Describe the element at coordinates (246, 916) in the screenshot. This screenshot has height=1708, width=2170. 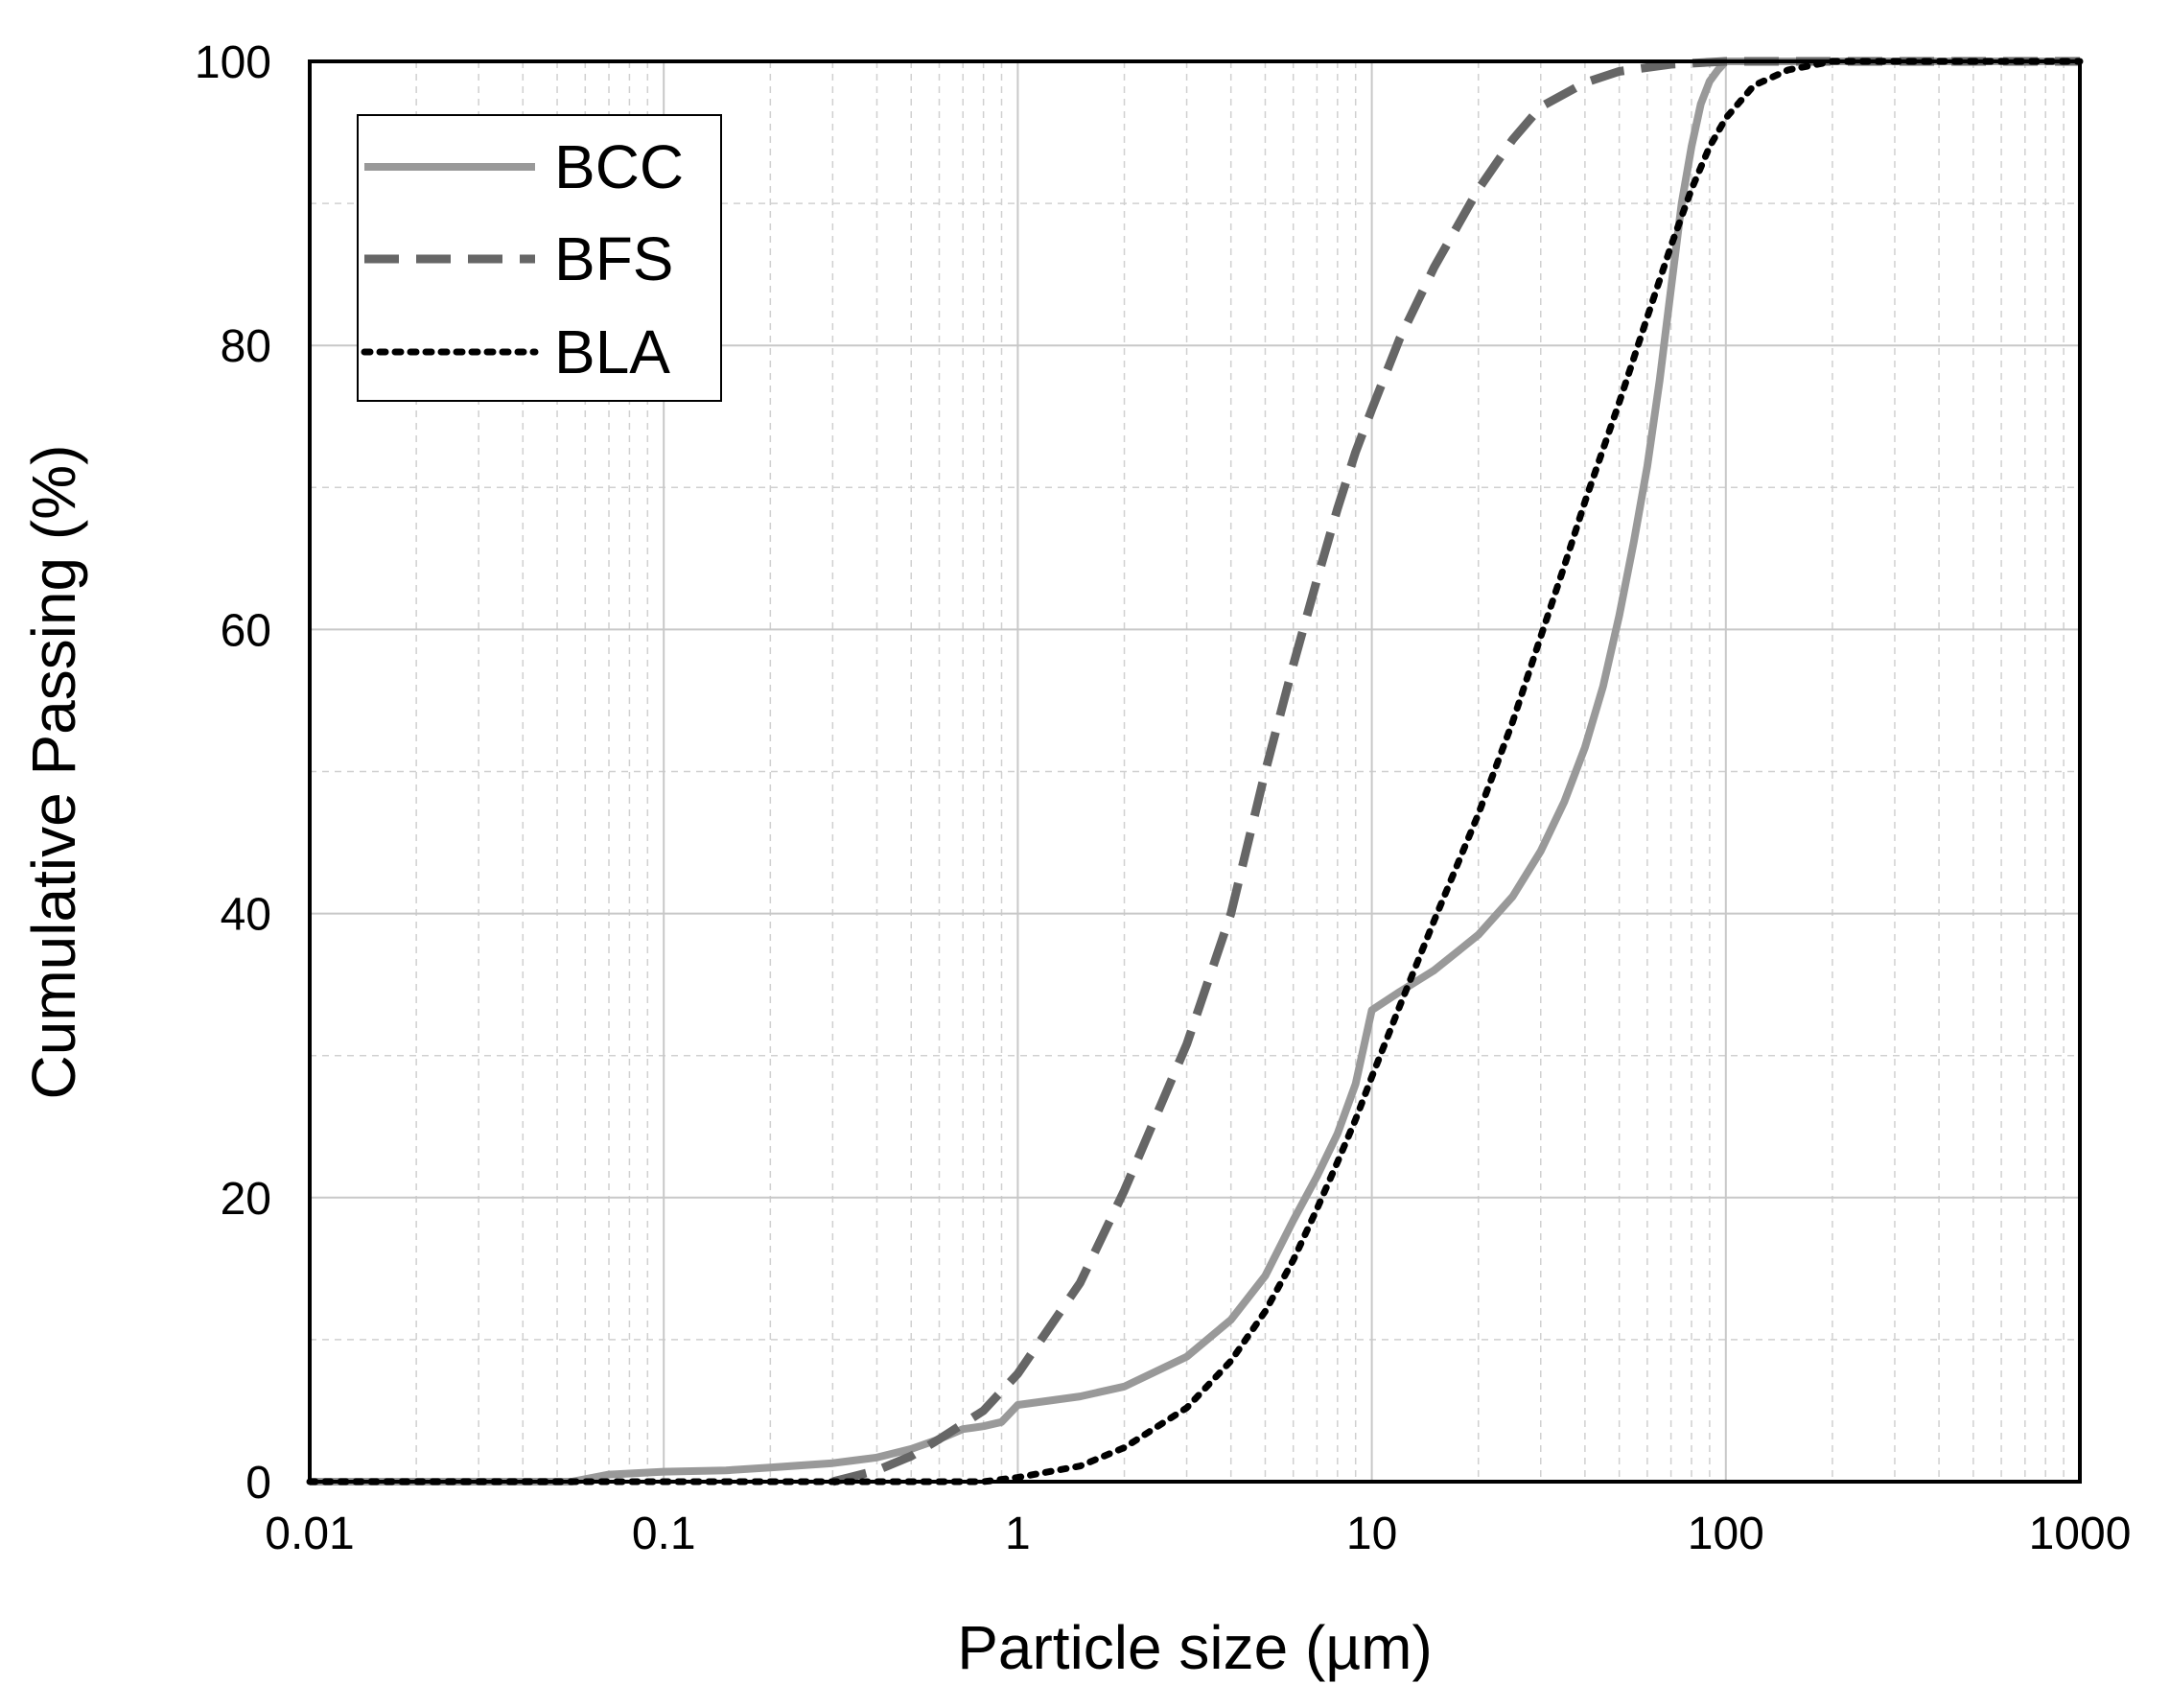
I see `y-tick-label: 40` at that location.